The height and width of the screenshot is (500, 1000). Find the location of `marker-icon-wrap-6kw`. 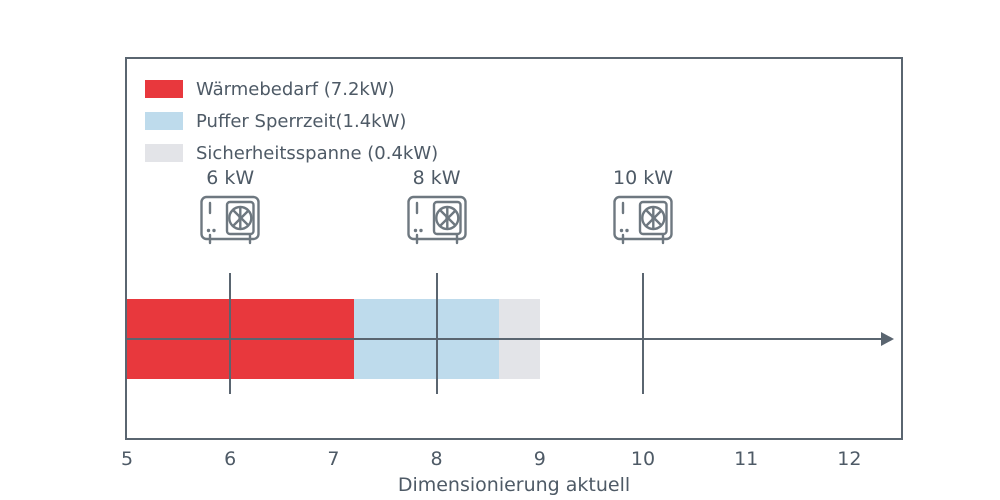

marker-icon-wrap-6kw is located at coordinates (230, 220).